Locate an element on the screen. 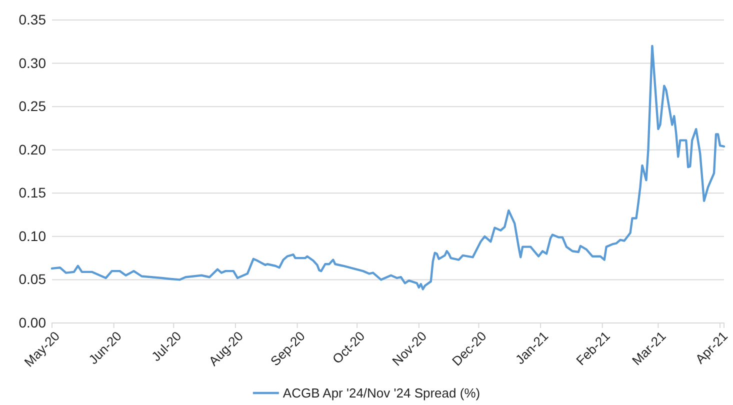 Image resolution: width=733 pixels, height=405 pixels. y-tick-label: 0.05 is located at coordinates (32, 279).